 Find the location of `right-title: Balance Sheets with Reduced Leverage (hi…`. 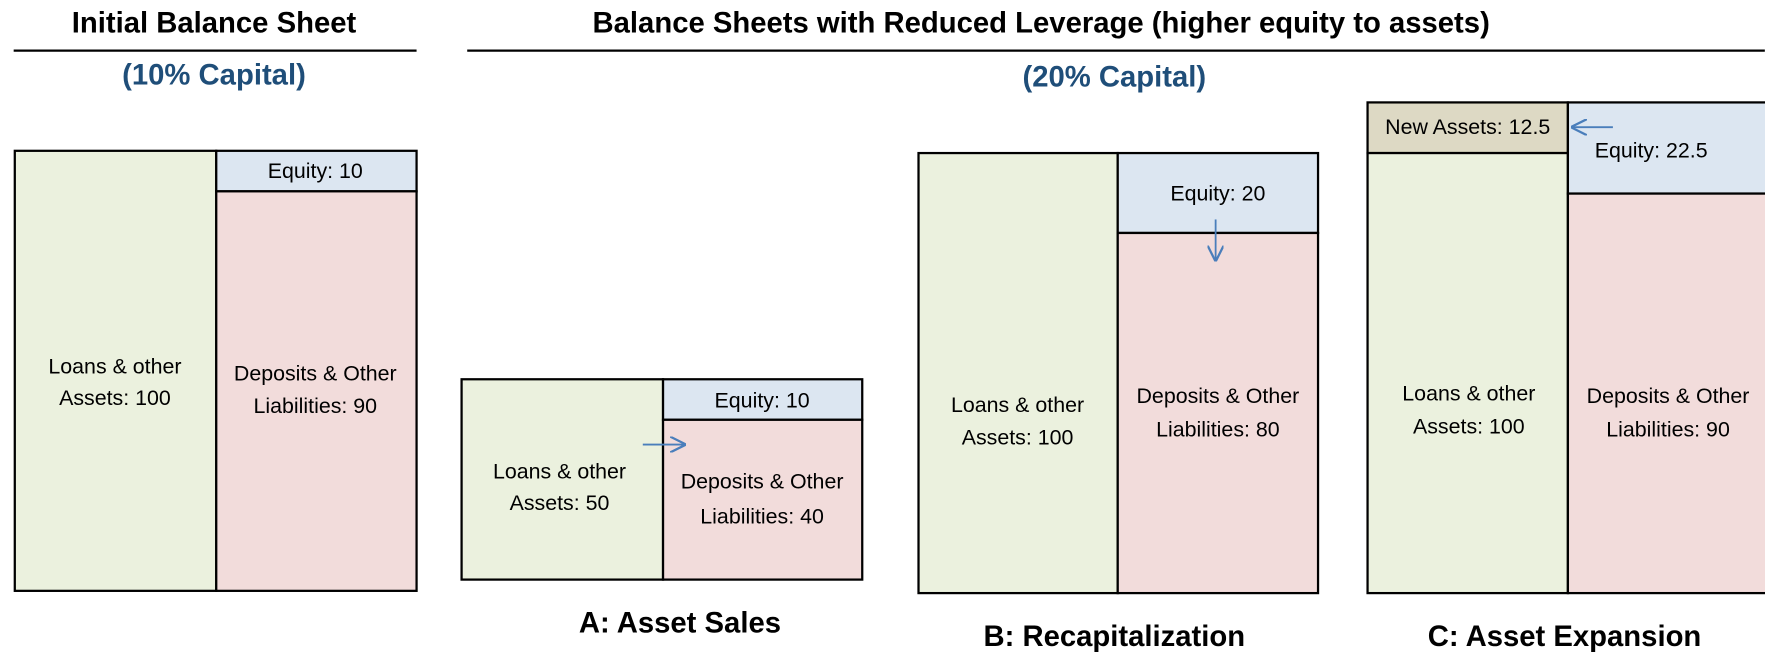

right-title: Balance Sheets with Reduced Leverage (hi… is located at coordinates (1041, 23).